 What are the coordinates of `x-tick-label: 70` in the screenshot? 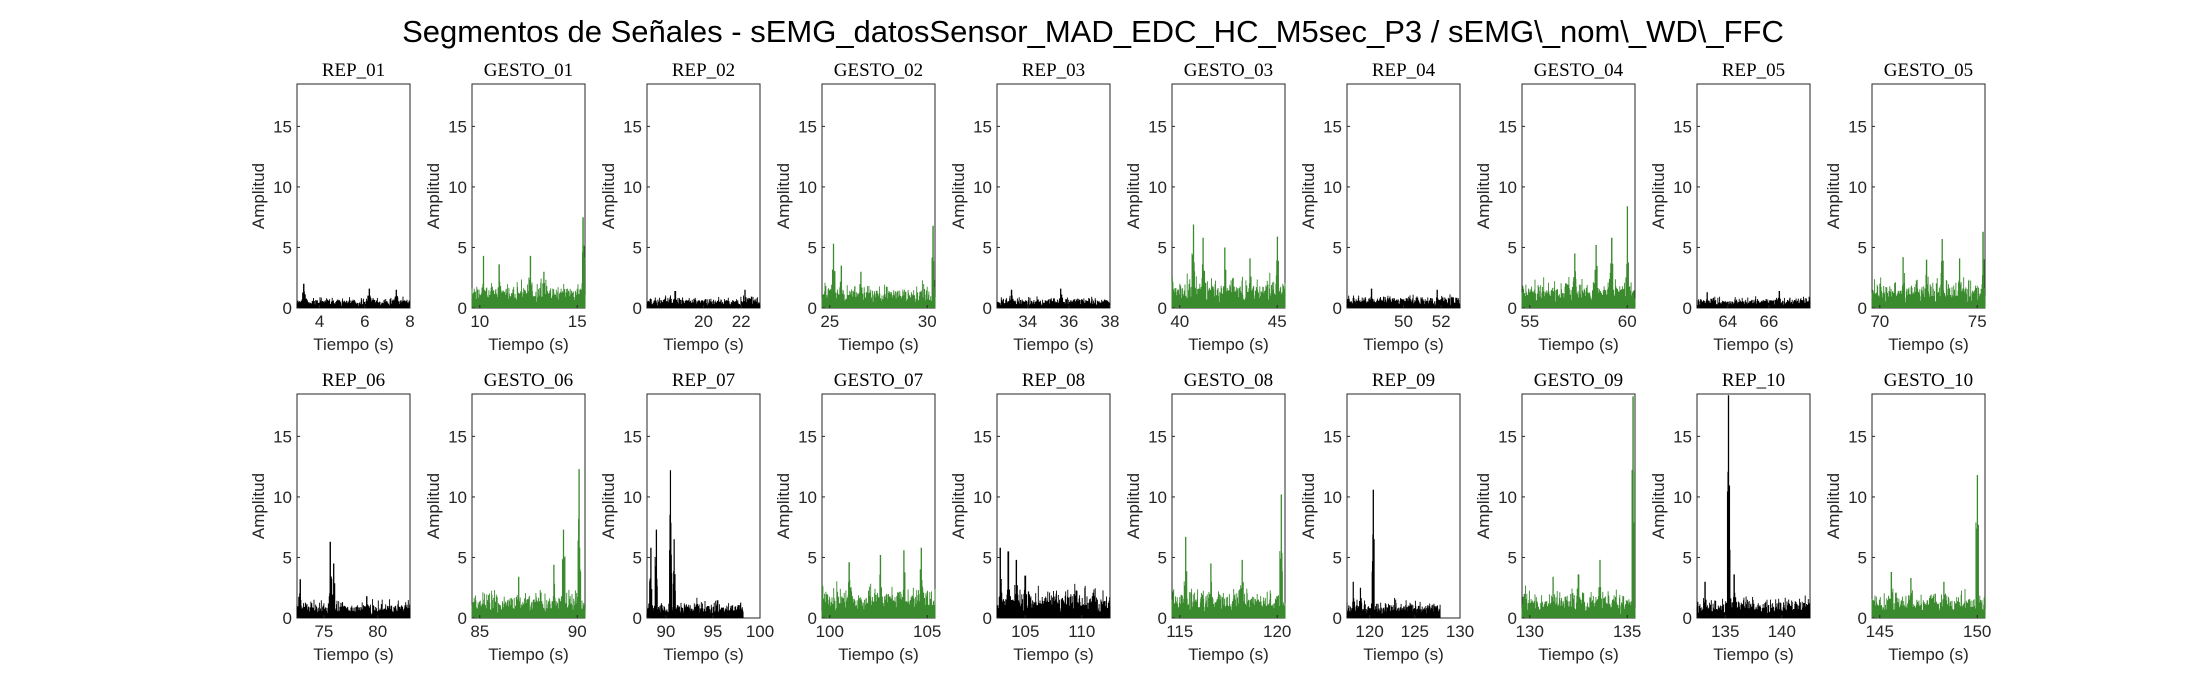 It's located at (1879, 321).